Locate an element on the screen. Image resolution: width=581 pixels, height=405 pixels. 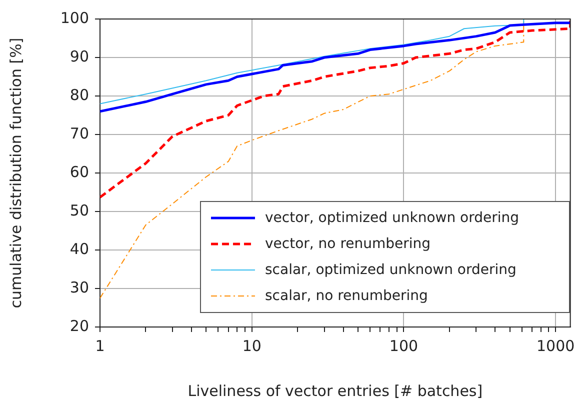
x-tick-label: 10 is located at coordinates (252, 345).